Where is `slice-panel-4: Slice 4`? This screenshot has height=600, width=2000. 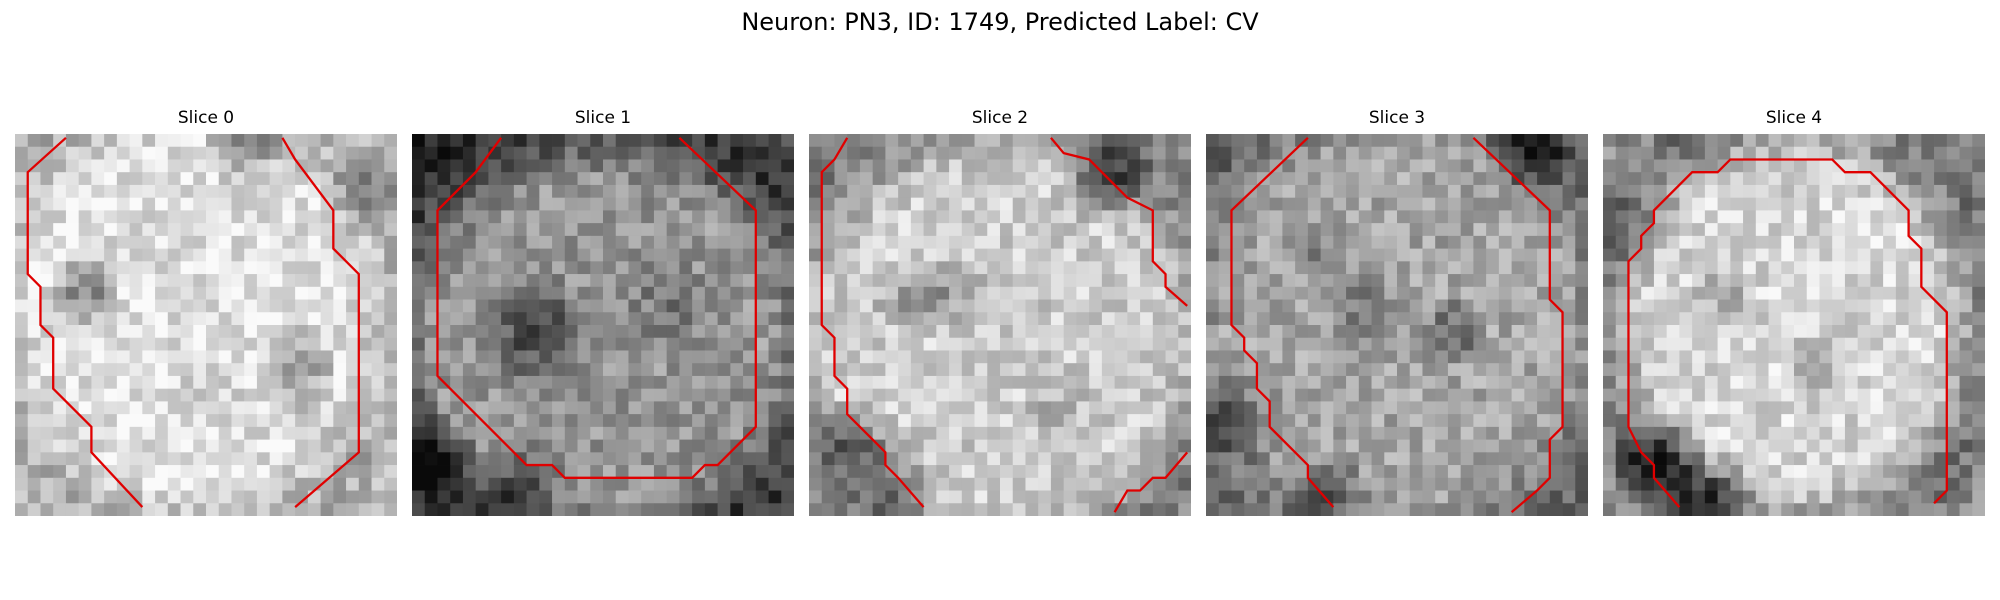
slice-panel-4: Slice 4 is located at coordinates (1794, 312).